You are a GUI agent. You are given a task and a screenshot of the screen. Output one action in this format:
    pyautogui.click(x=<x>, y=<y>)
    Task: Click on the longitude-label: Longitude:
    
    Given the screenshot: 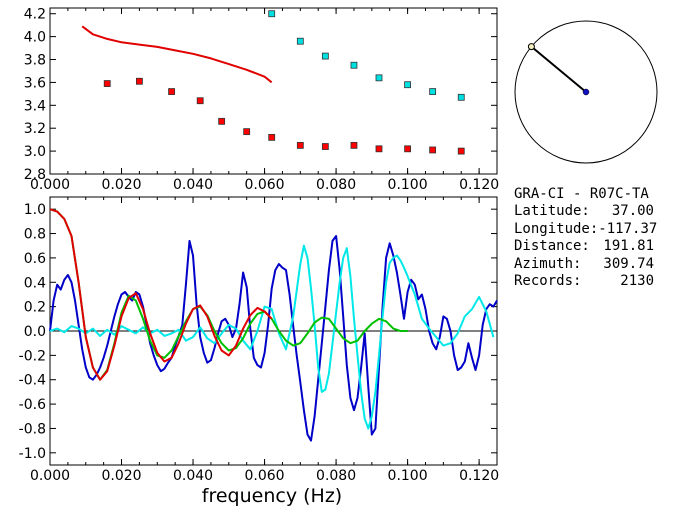 What is the action you would take?
    pyautogui.click(x=556, y=228)
    